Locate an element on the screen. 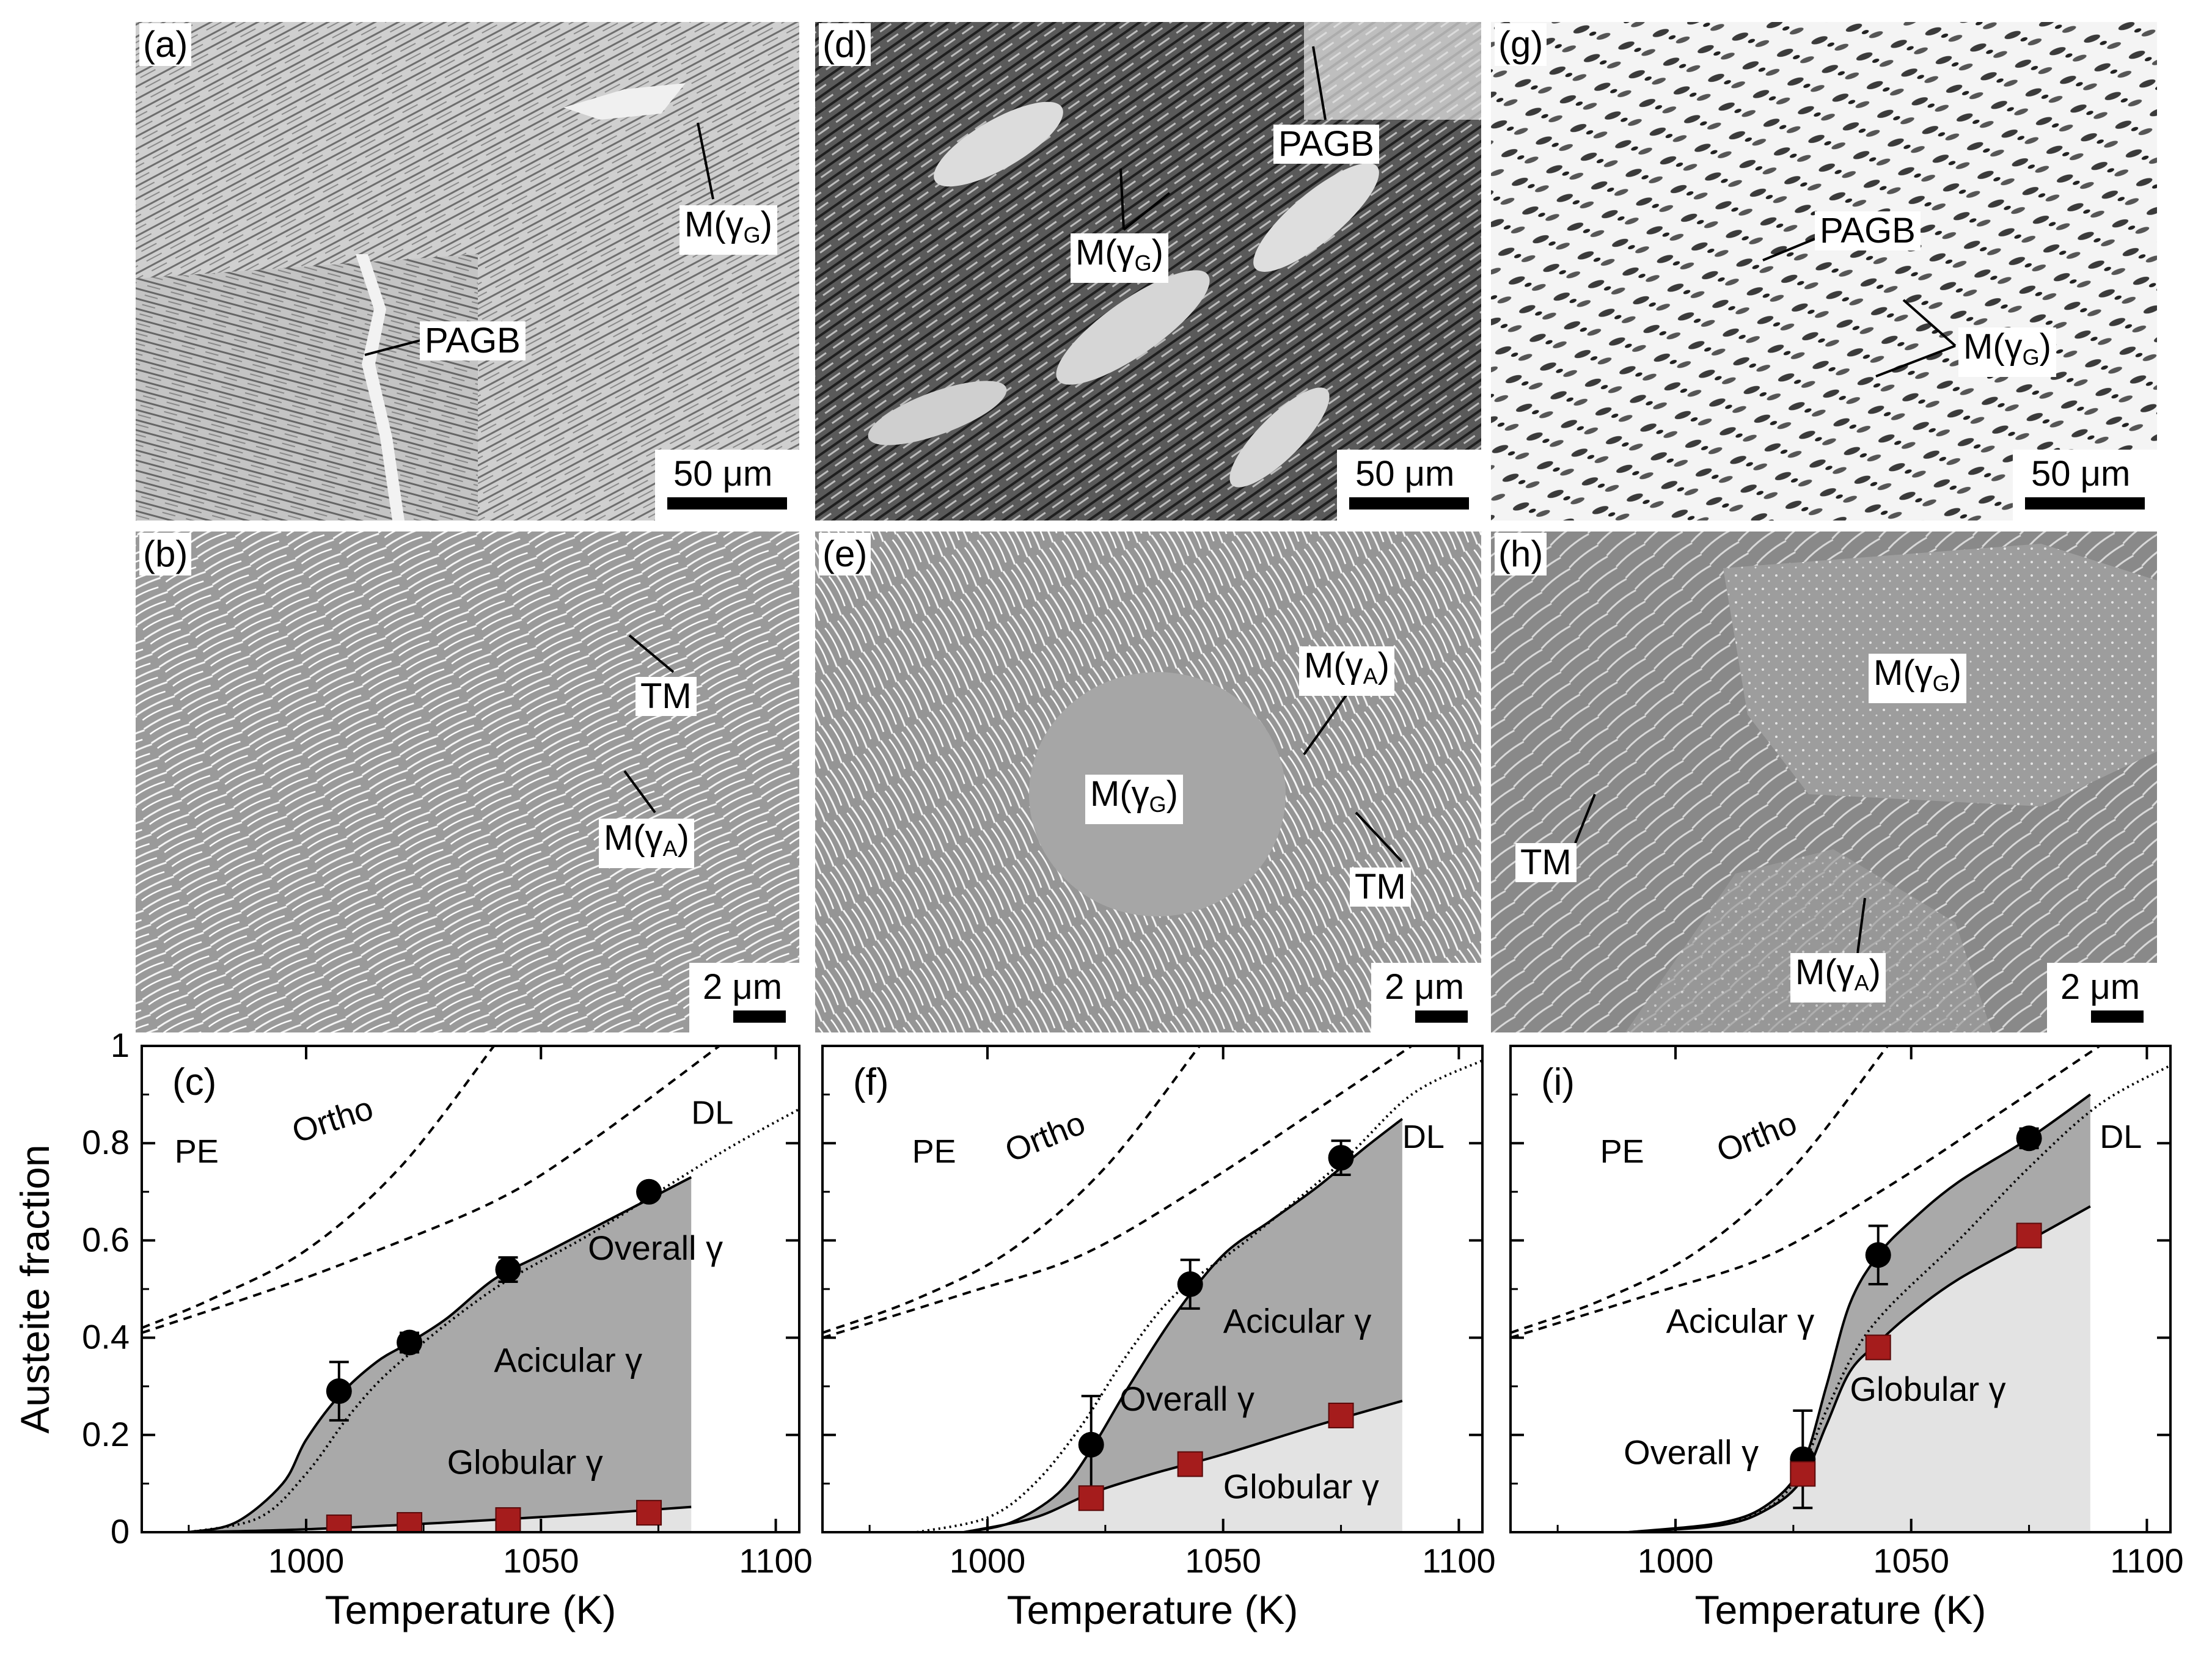  y-tick-label: 0.8 is located at coordinates (106, 1142).